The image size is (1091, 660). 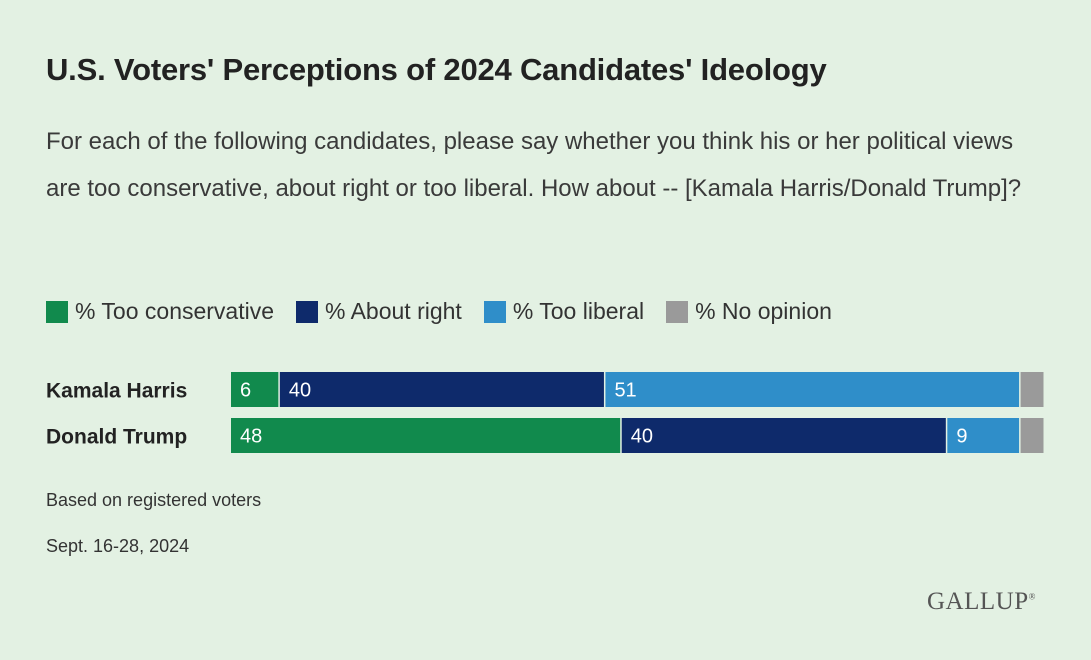 I want to click on legend-item-too-conservative: % Too conservative, so click(x=160, y=311).